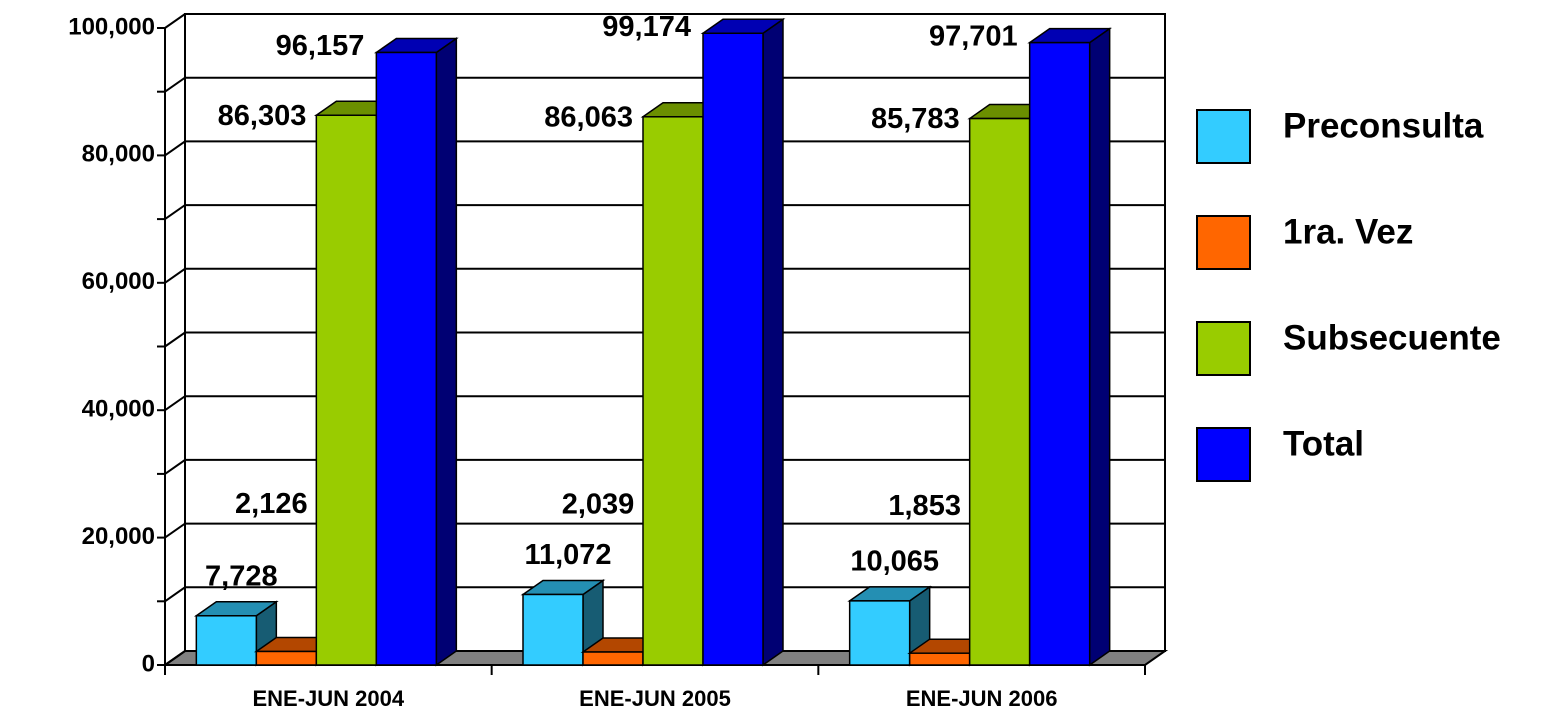 This screenshot has width=1558, height=721. Describe the element at coordinates (111, 26) in the screenshot. I see `y-tick-label: 100,000` at that location.